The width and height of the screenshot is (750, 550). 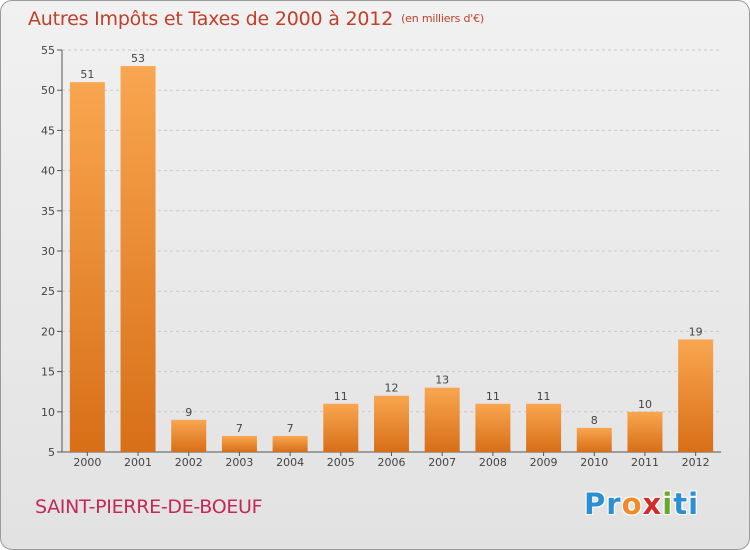 I want to click on proxiti-logo: Proxiti, so click(x=641, y=504).